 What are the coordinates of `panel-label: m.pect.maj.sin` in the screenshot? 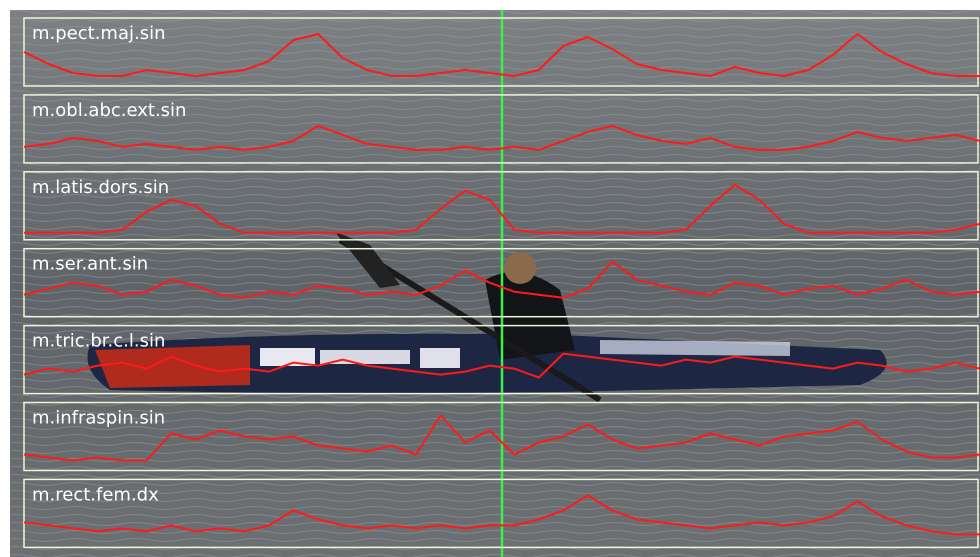 It's located at (99, 33).